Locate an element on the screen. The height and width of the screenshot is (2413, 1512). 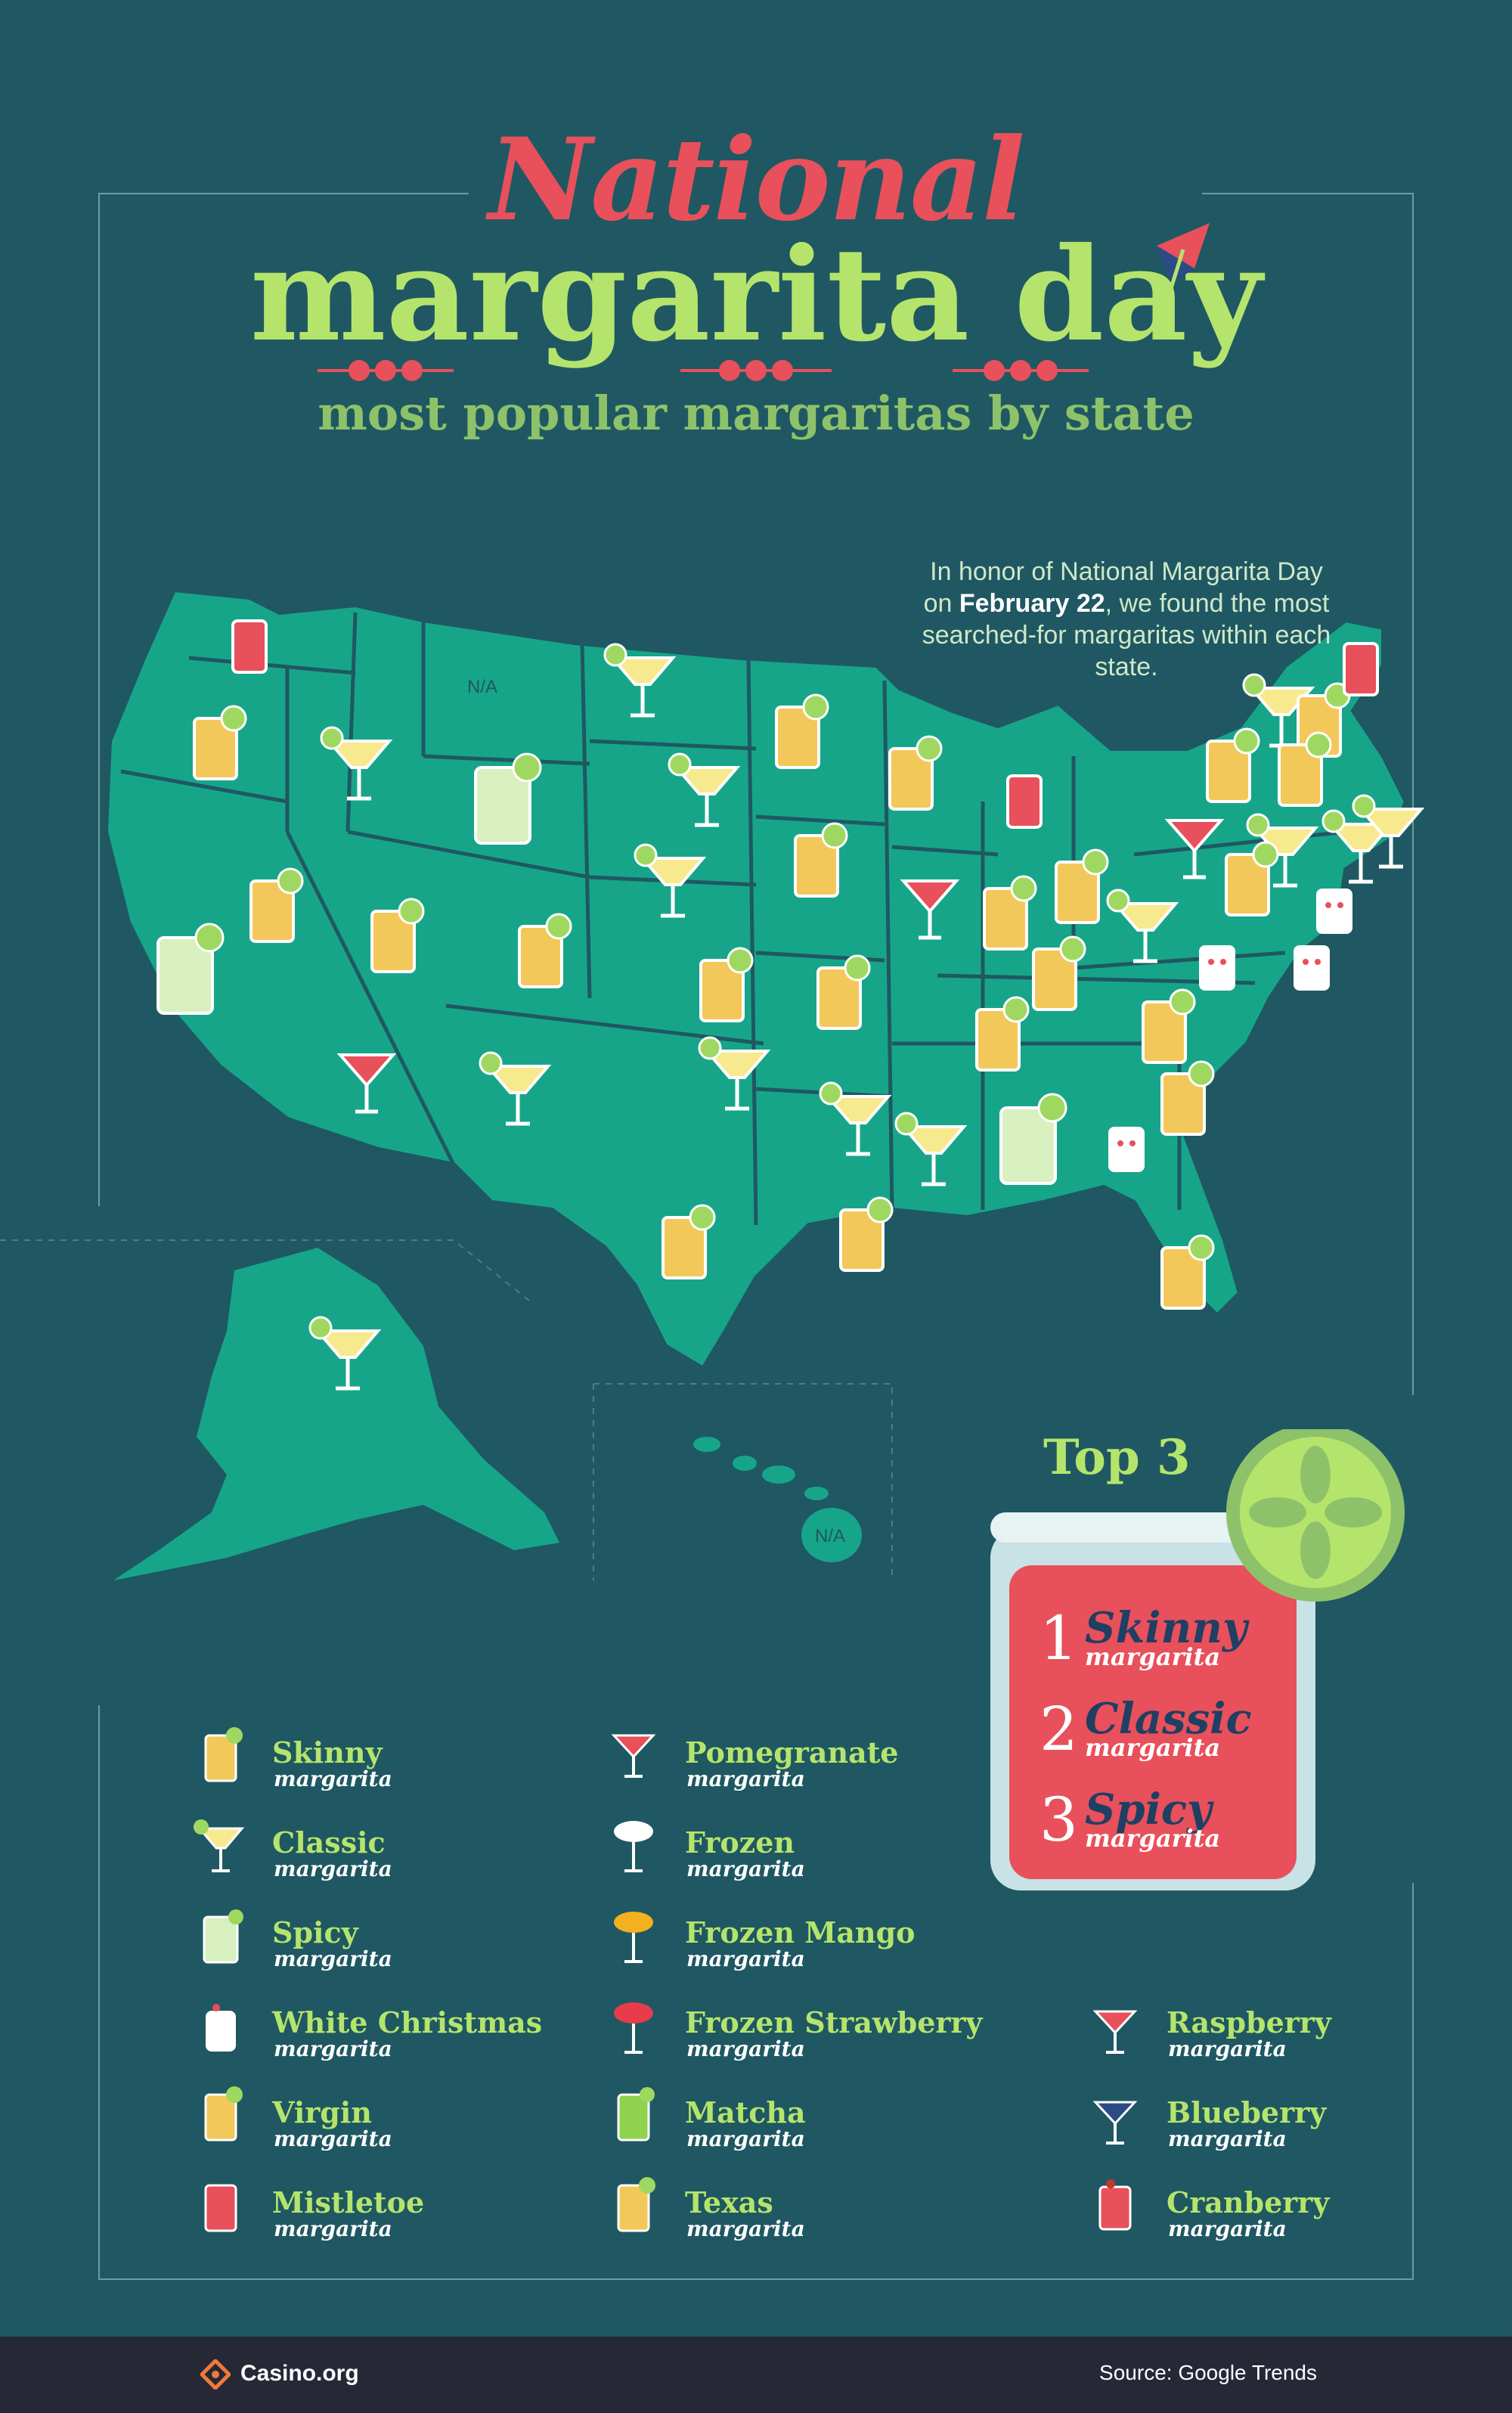
top3-sub-1: margarita is located at coordinates (1153, 1656).